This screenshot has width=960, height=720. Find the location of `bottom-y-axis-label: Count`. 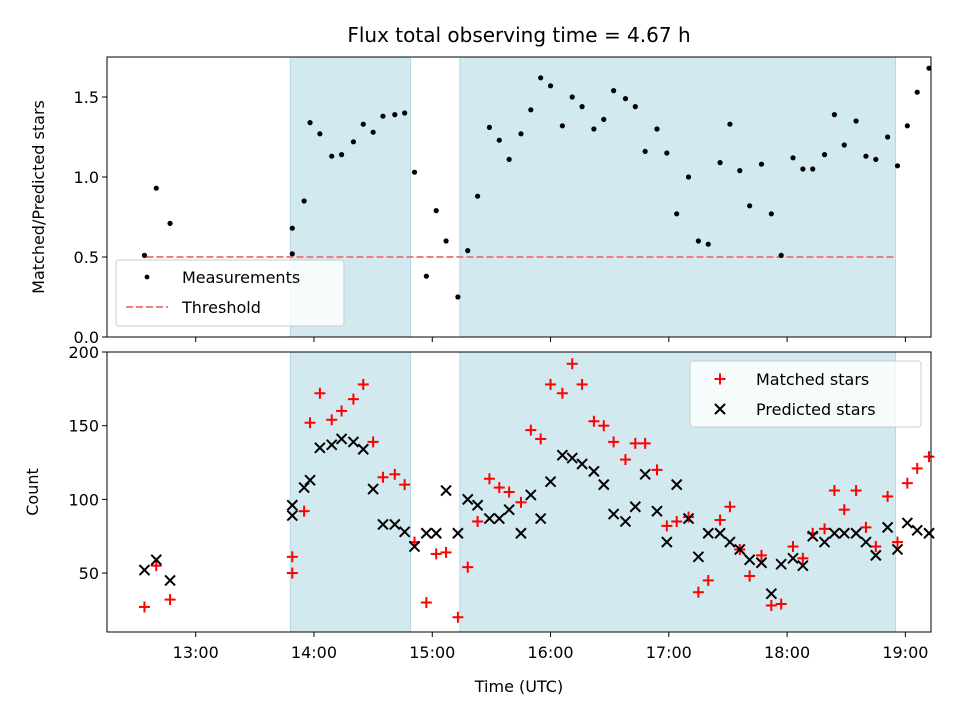

bottom-y-axis-label: Count is located at coordinates (32, 492).